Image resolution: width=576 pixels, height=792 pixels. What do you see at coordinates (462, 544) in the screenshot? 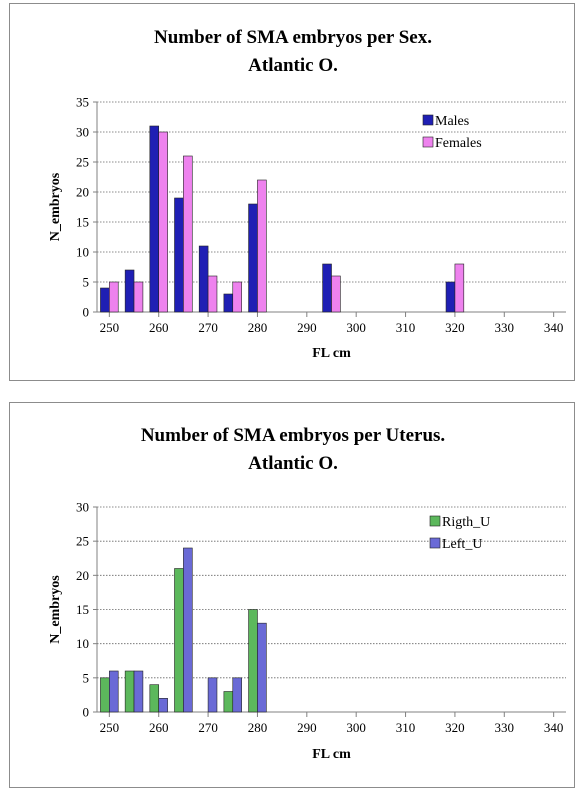
I see `legend-label-left-u: Left_U` at bounding box center [462, 544].